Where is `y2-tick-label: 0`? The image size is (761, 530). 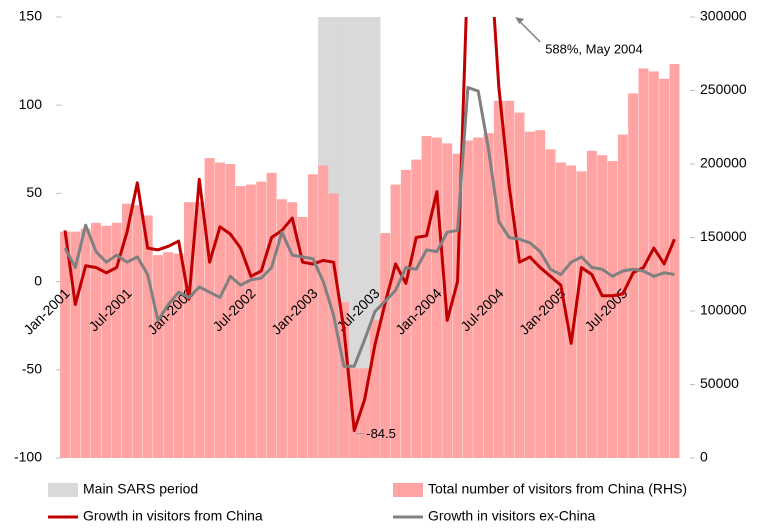 y2-tick-label: 0 is located at coordinates (704, 457).